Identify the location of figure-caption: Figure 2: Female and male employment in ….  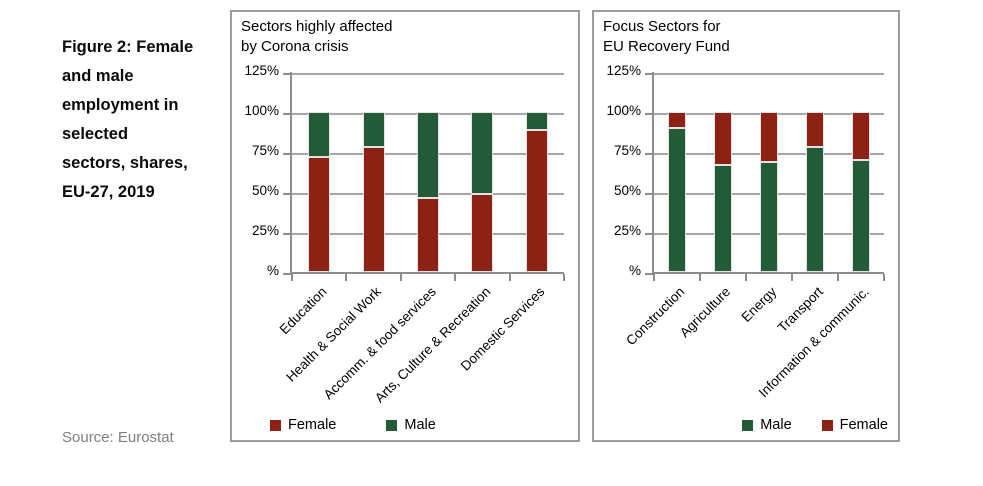
(128, 119).